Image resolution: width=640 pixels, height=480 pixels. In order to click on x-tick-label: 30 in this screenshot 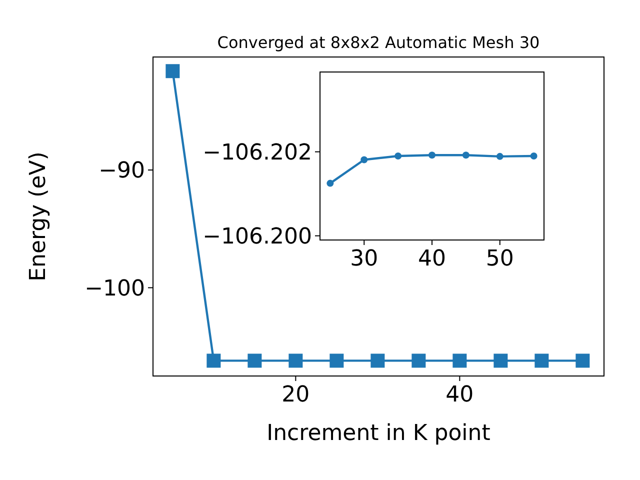, I will do `click(364, 259)`.